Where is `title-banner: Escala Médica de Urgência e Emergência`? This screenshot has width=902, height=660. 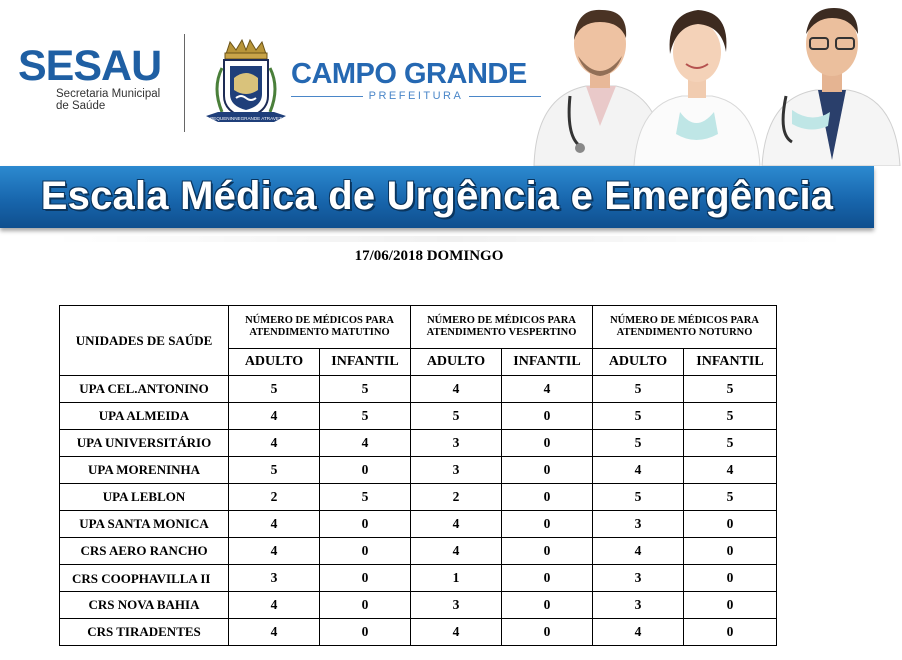
title-banner: Escala Médica de Urgência e Emergência is located at coordinates (437, 197).